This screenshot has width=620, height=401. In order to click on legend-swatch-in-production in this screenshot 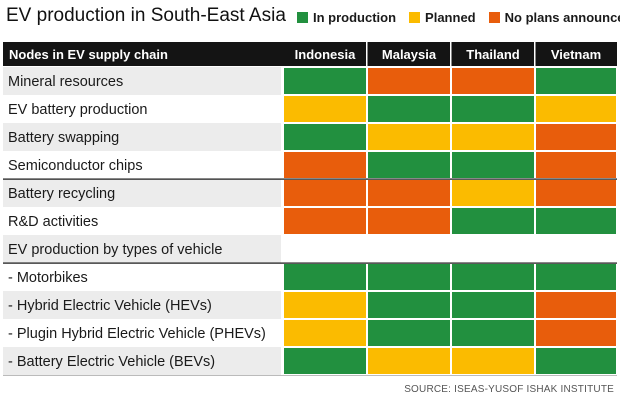, I will do `click(302, 17)`.